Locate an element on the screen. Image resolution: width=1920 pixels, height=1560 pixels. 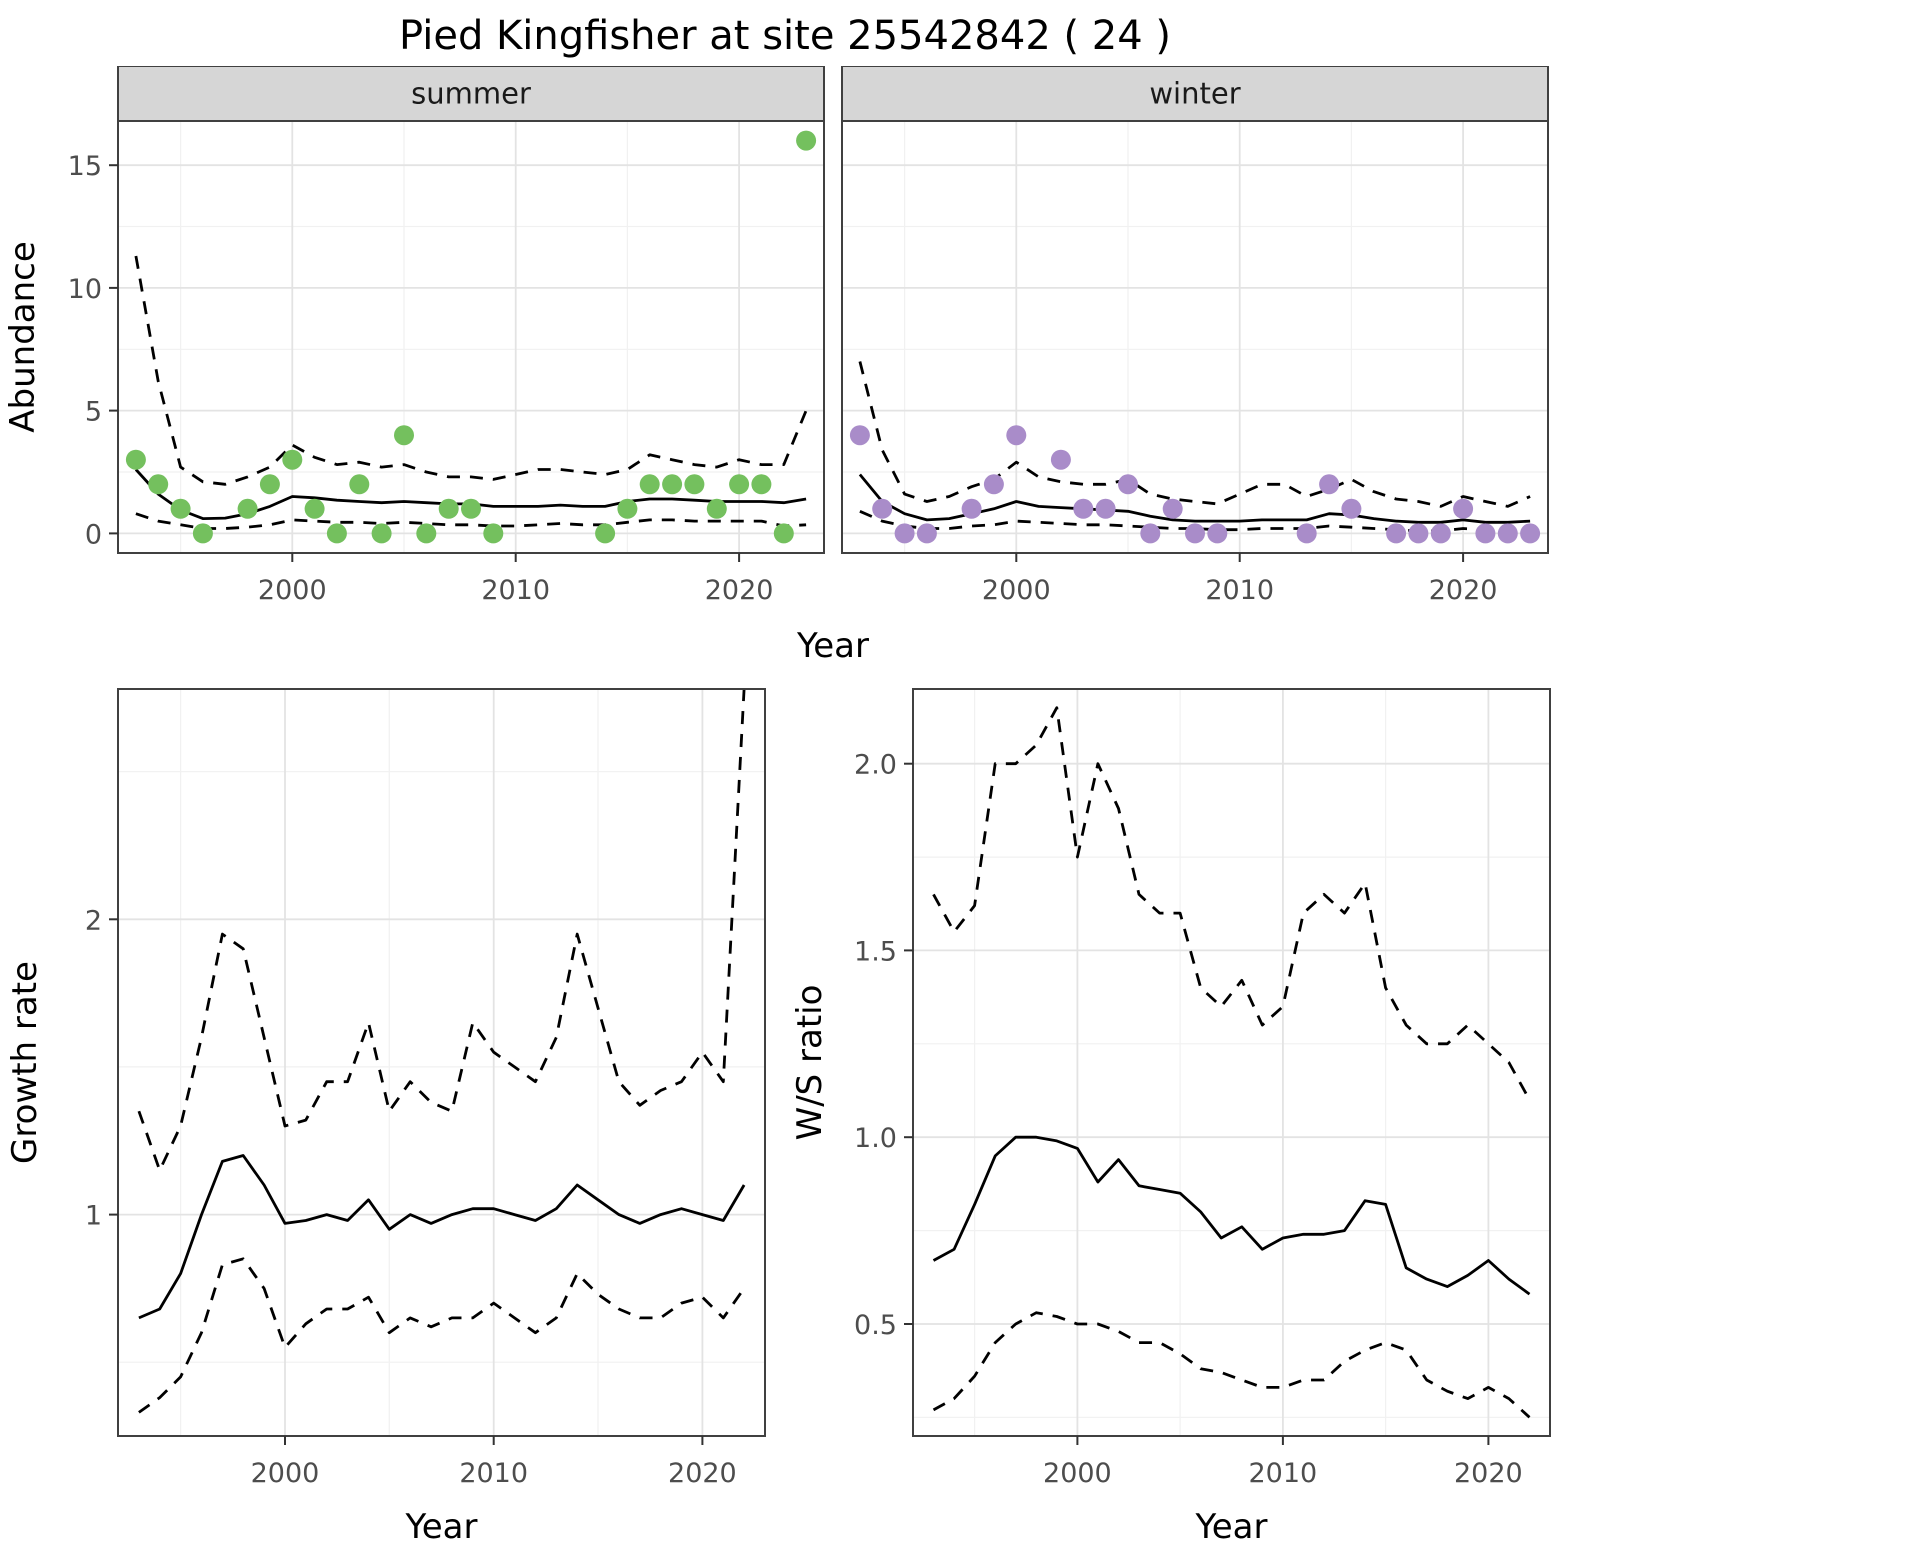
y-tick-label: 5 is located at coordinates (93, 412).